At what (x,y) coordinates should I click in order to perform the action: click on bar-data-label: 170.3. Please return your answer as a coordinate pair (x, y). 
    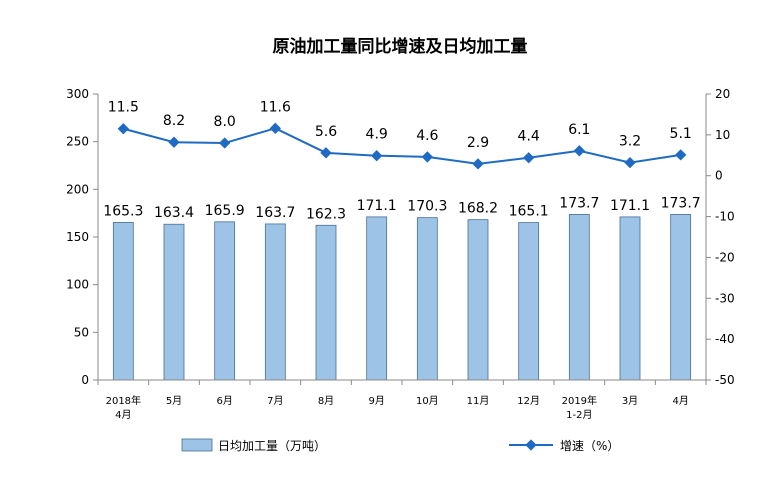
    Looking at the image, I should click on (427, 207).